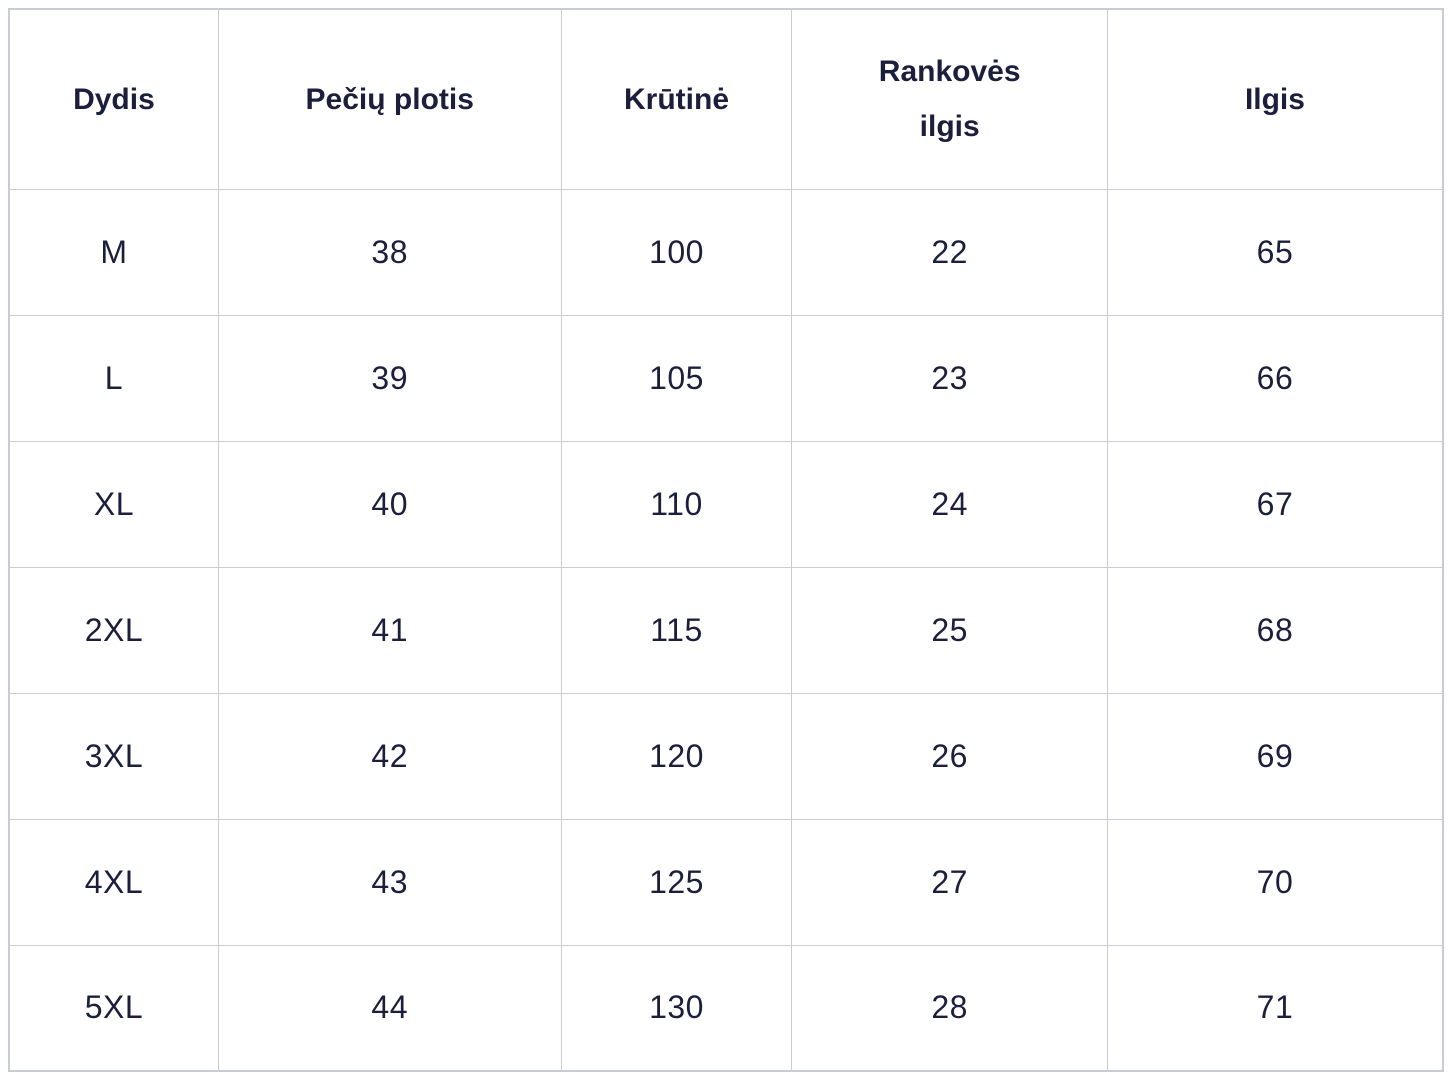  I want to click on measurement-cell: 68, so click(1275, 630).